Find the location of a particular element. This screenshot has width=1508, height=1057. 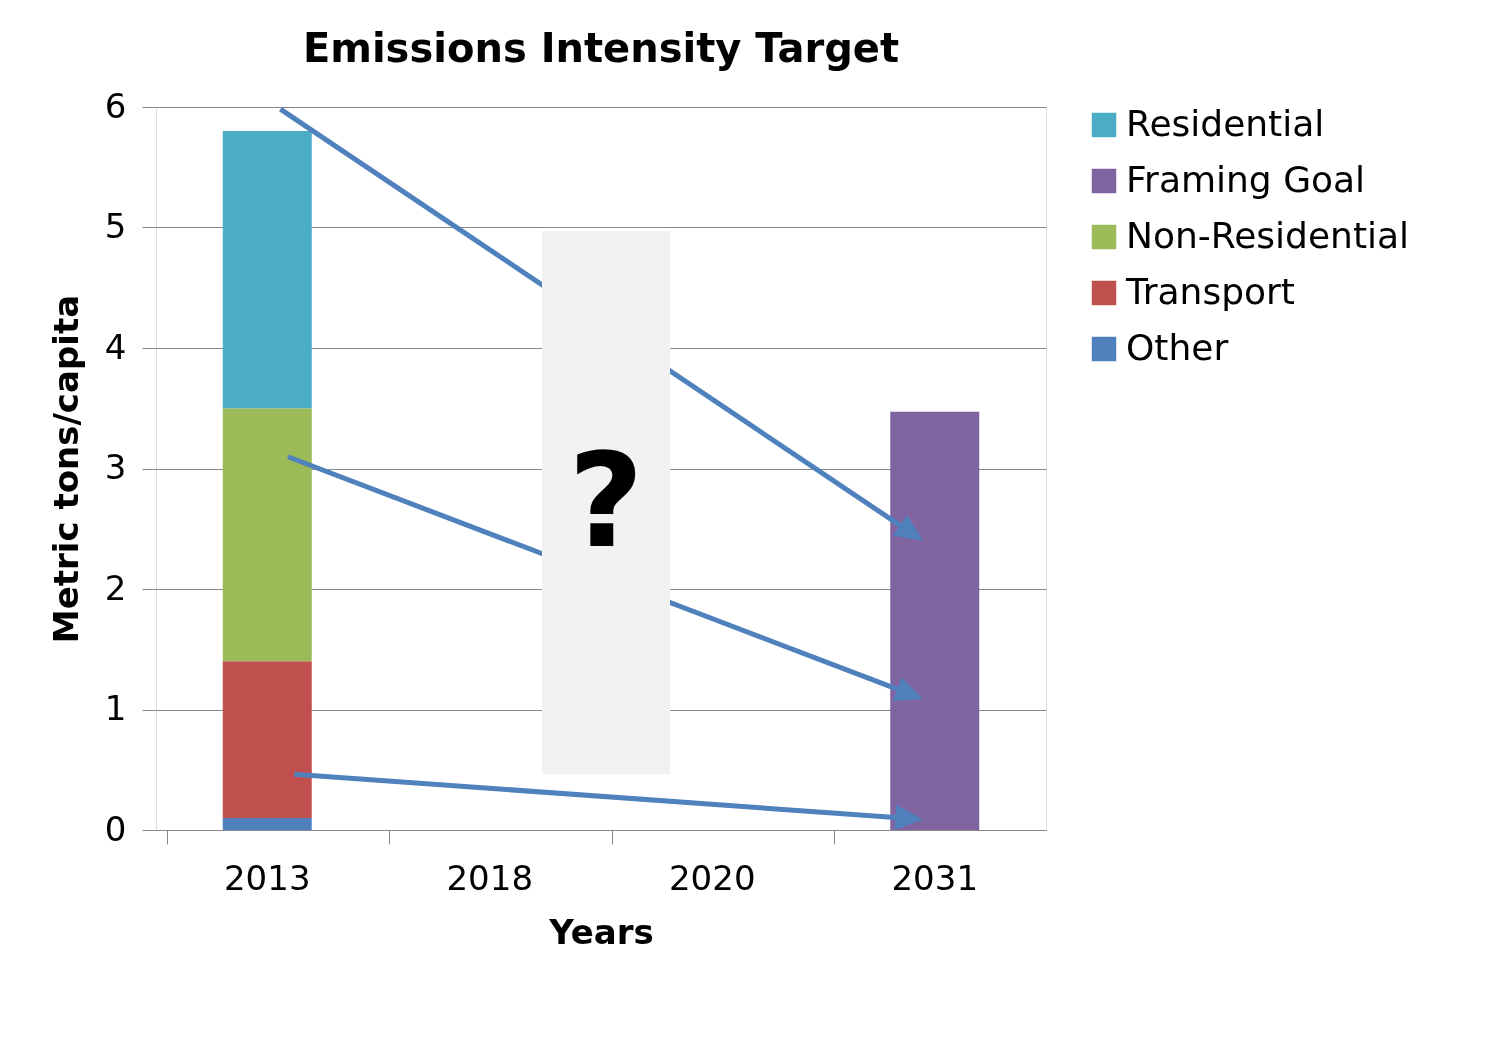

x-tick-label: 2031 is located at coordinates (935, 877).